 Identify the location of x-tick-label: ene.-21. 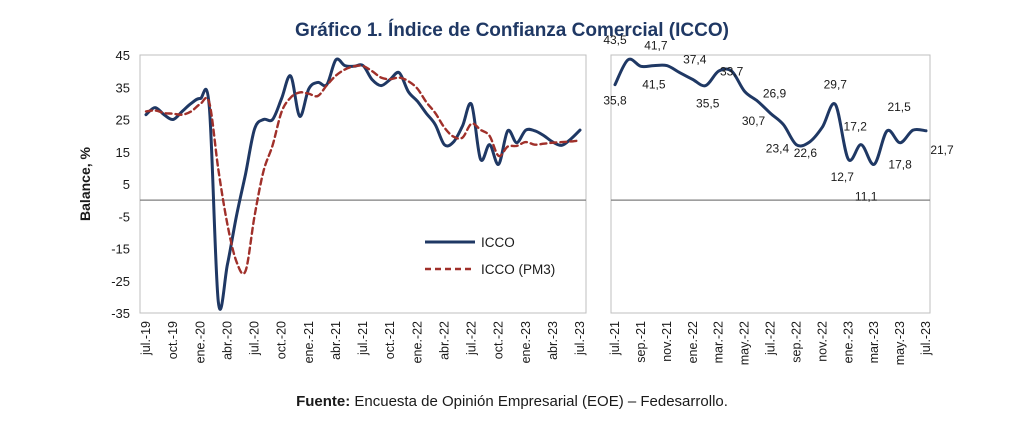
(309, 342).